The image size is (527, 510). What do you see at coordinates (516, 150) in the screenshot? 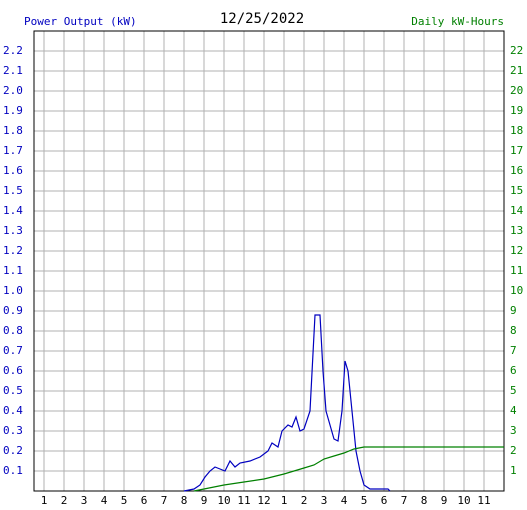
I see `y2-tick-label: 17` at bounding box center [516, 150].